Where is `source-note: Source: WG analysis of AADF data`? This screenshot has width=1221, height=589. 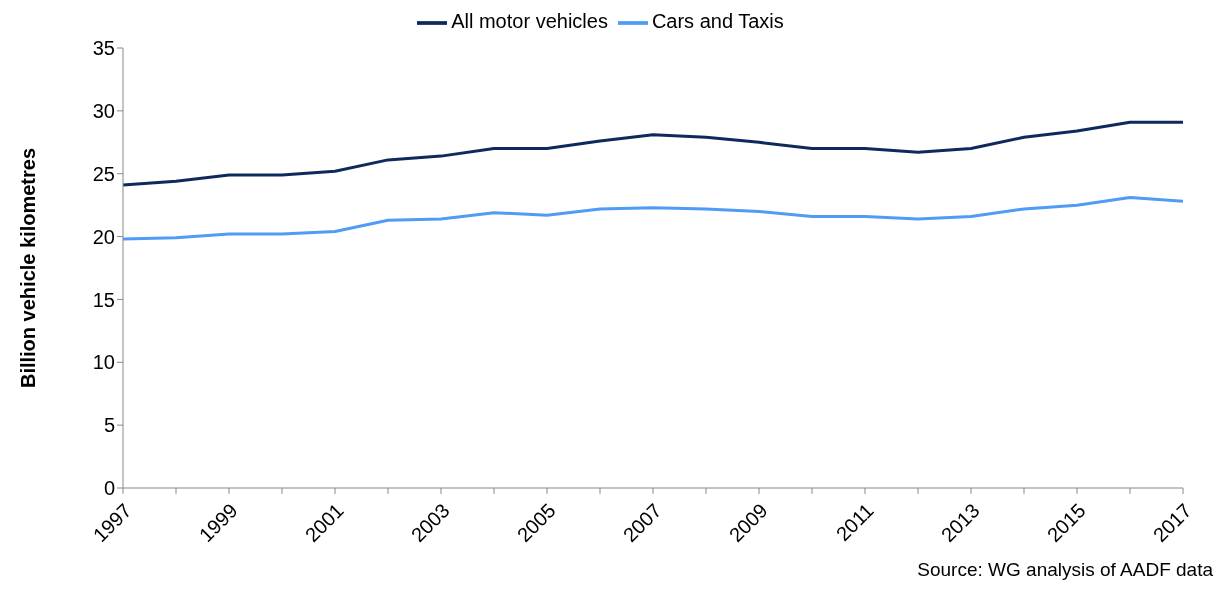 source-note: Source: WG analysis of AADF data is located at coordinates (1065, 570).